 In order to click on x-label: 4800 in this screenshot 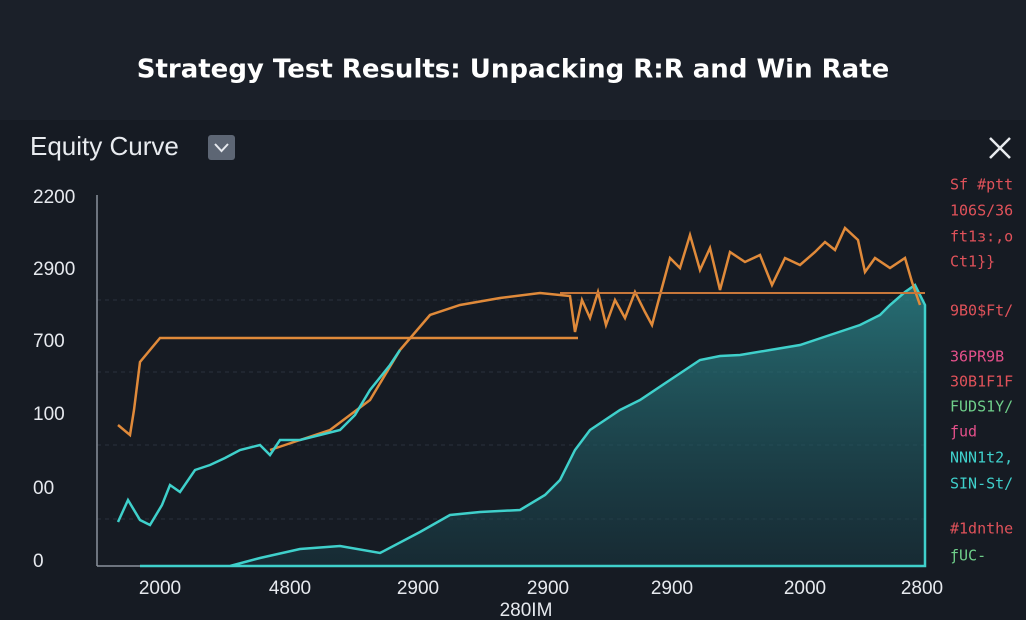, I will do `click(290, 588)`.